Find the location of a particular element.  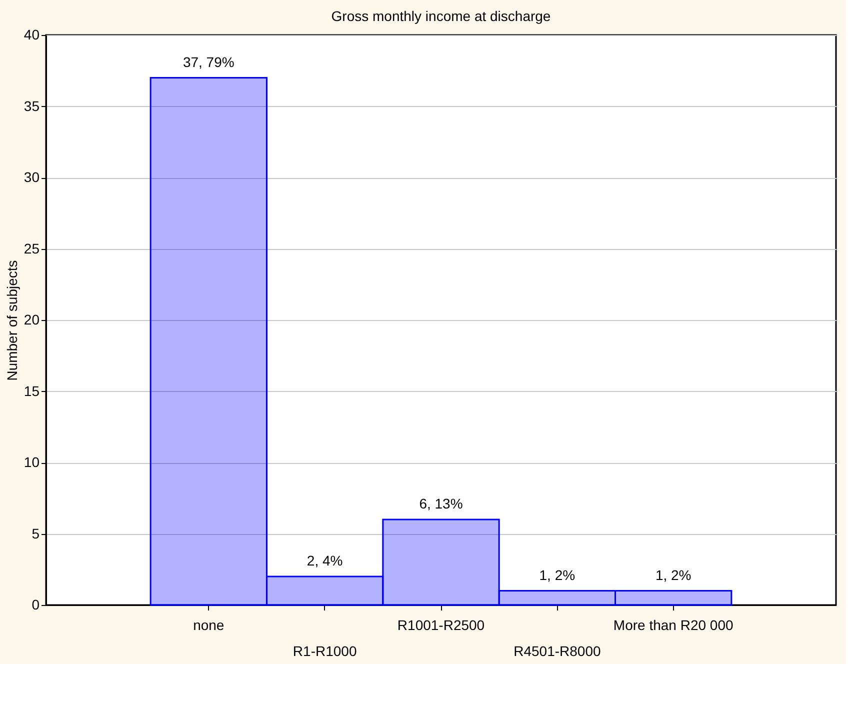

x-tick-label: More than R20 000 is located at coordinates (673, 625).